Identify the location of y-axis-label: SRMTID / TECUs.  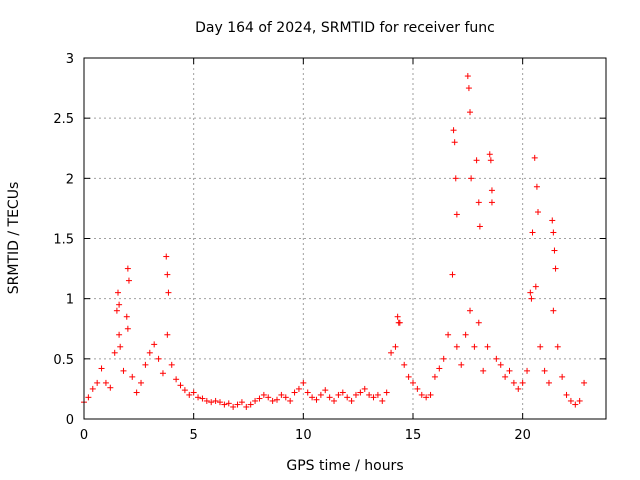
(14, 238).